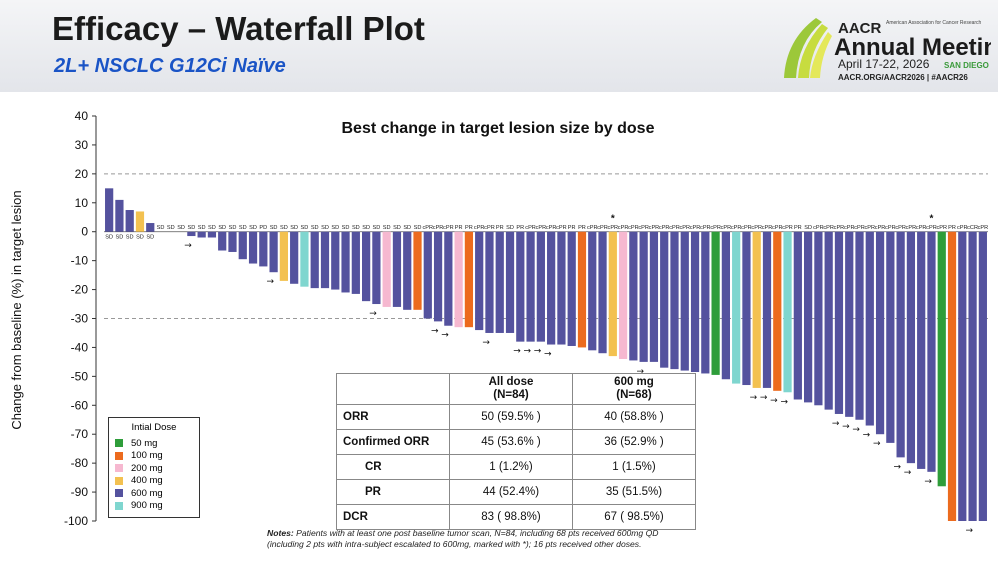 Image resolution: width=998 pixels, height=562 pixels. I want to click on y-tick-label: 30, so click(82, 145).